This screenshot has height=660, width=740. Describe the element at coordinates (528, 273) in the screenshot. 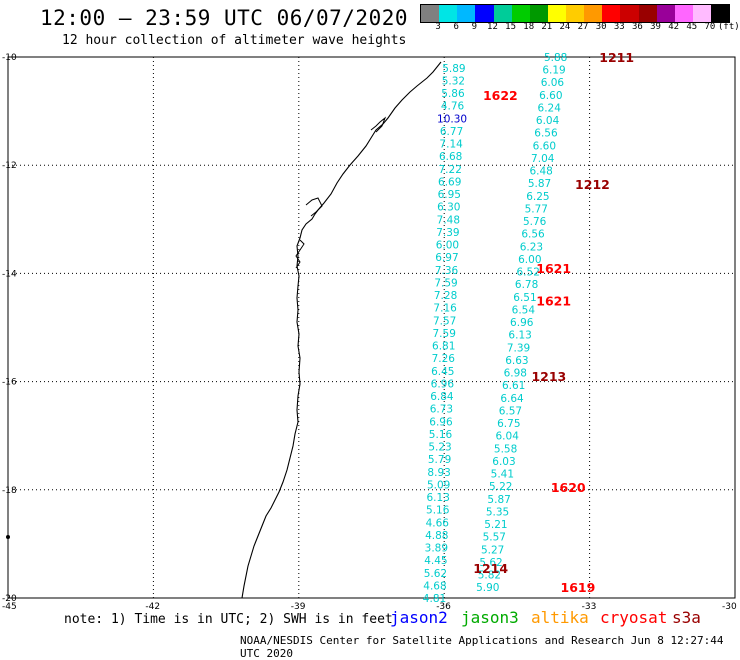

I see `wave-height-value: 6.52` at that location.